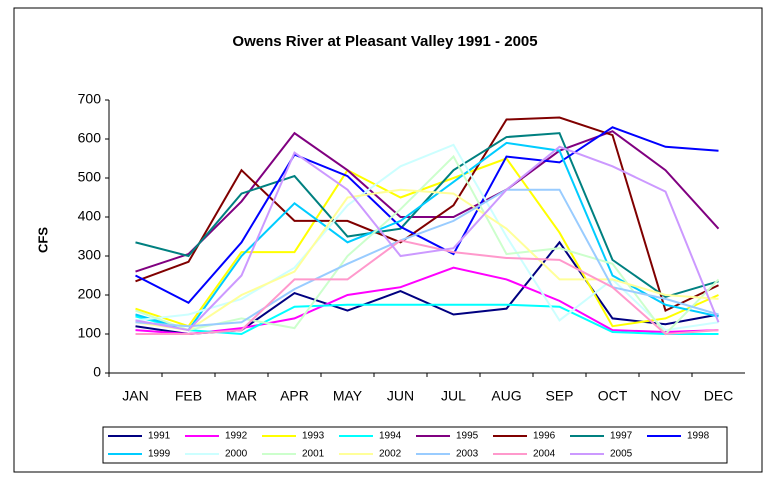  I want to click on y-axis-label: CFS, so click(42, 240).